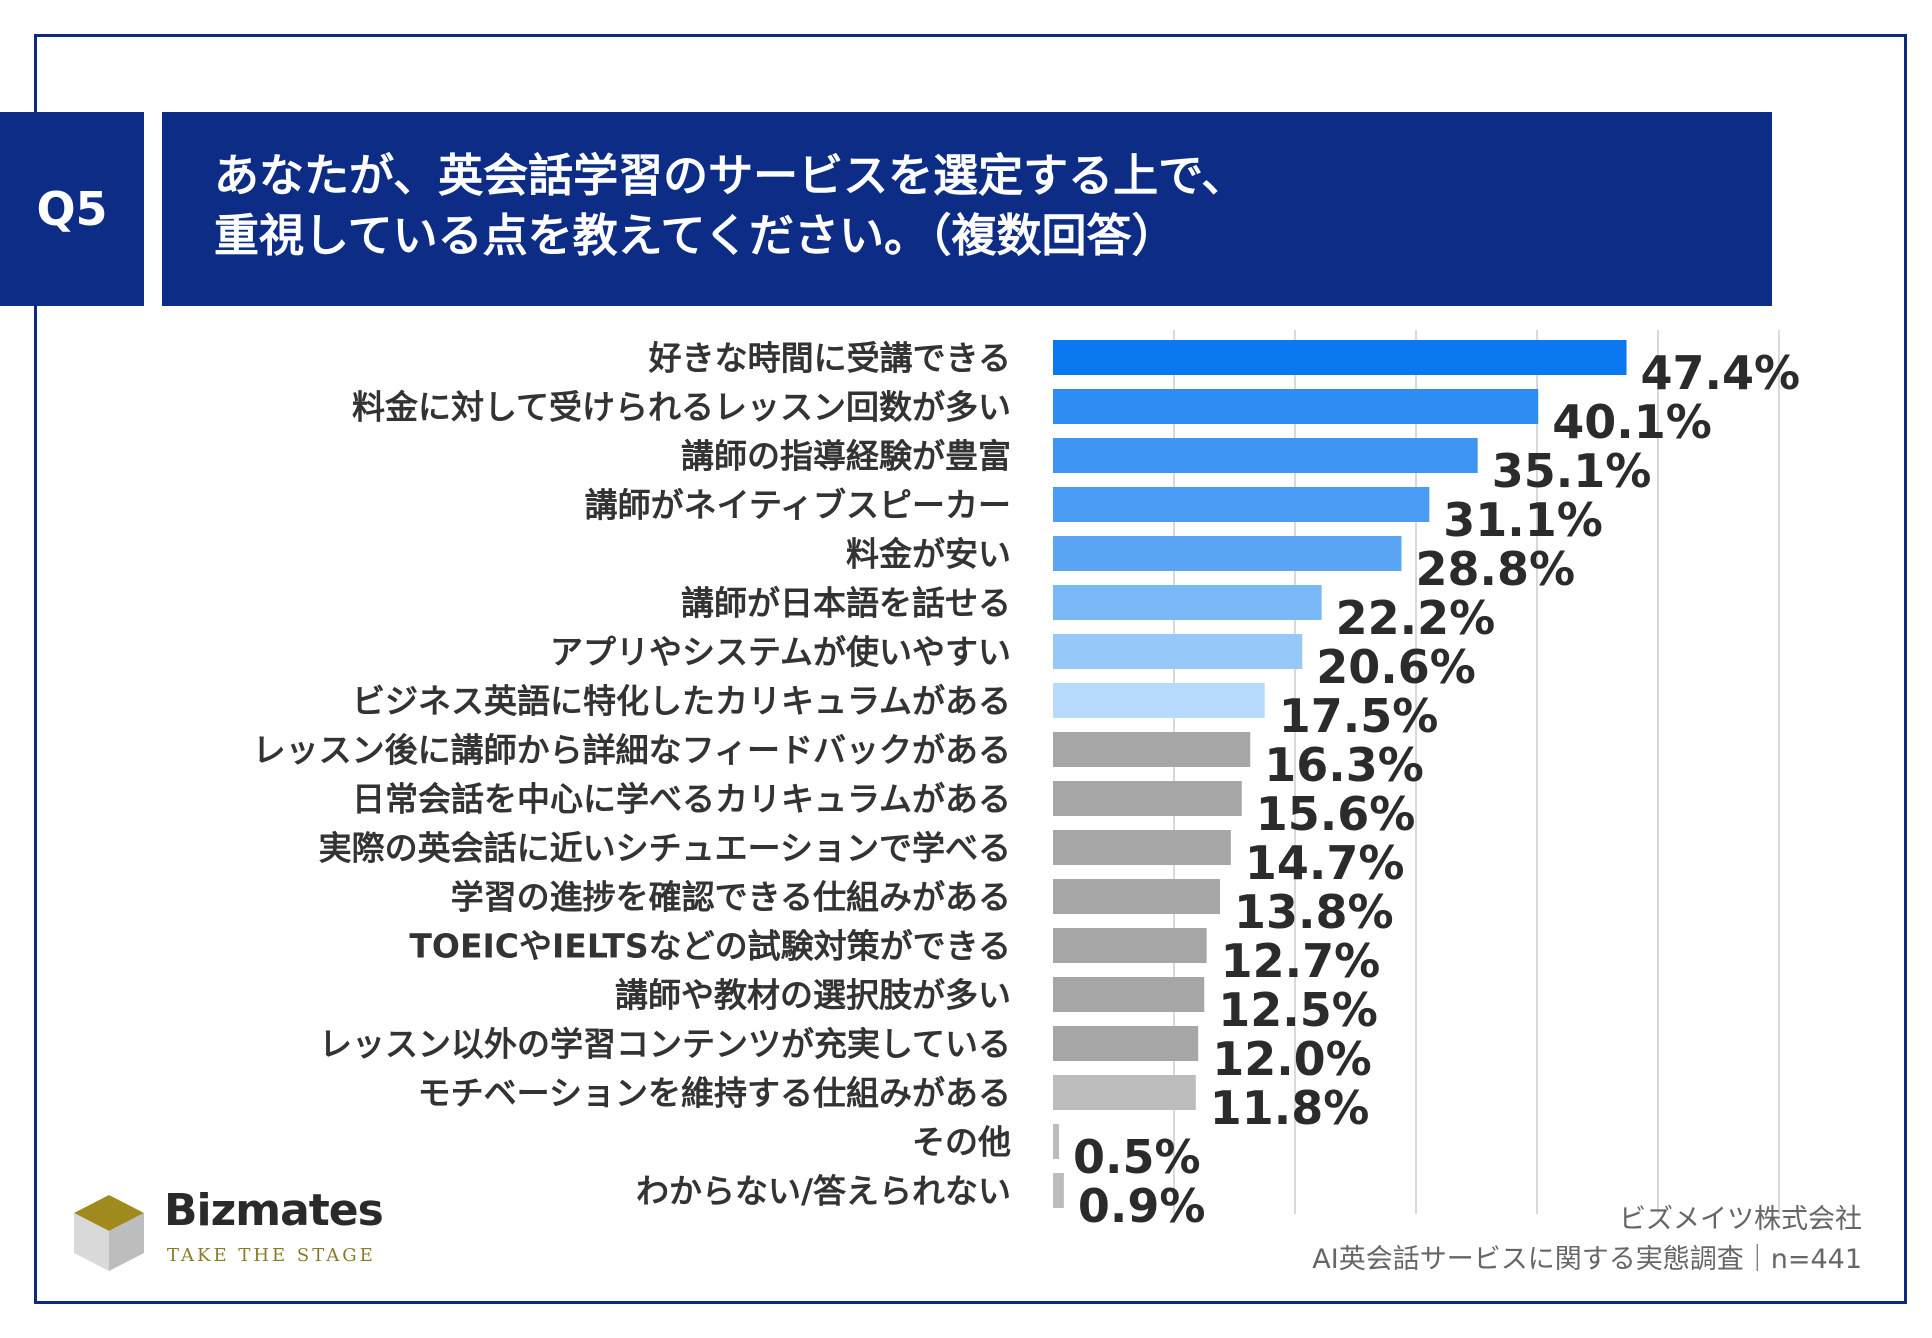  I want to click on bizmates-logo: Bizmates TAKE THE STAGE, so click(237, 1232).